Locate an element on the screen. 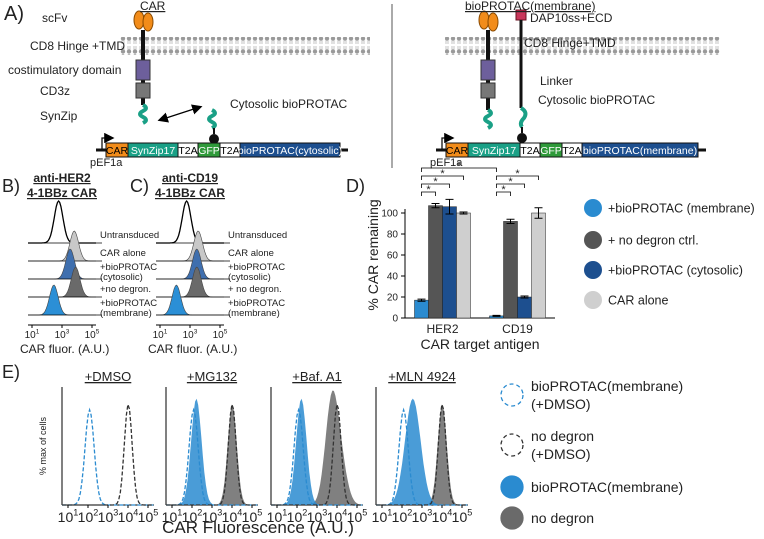  legend-label: +bioPROTAC (cytosolic) is located at coordinates (675, 271).